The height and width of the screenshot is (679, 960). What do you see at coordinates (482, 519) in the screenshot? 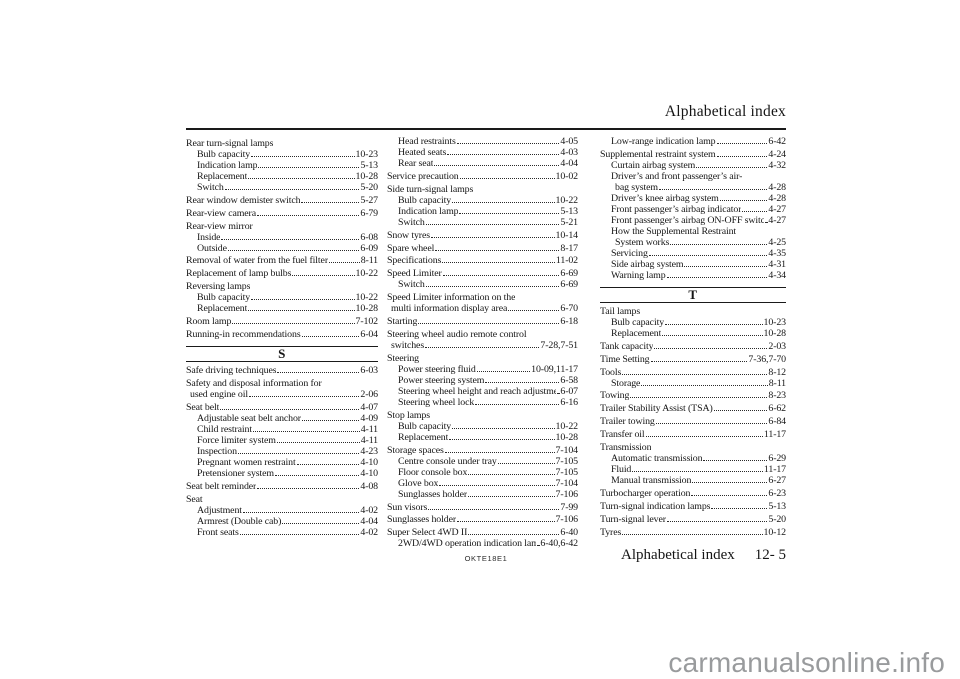
I see `index-entry: Sunglasses holder 7-106` at bounding box center [482, 519].